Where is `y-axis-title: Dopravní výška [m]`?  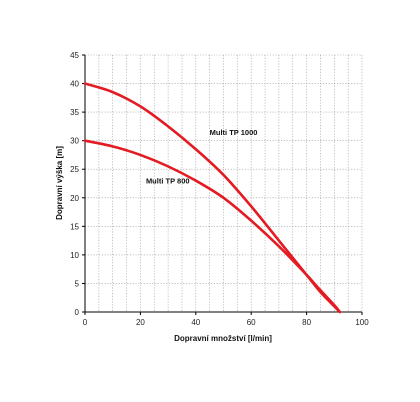 y-axis-title: Dopravní výška [m] is located at coordinates (59, 183).